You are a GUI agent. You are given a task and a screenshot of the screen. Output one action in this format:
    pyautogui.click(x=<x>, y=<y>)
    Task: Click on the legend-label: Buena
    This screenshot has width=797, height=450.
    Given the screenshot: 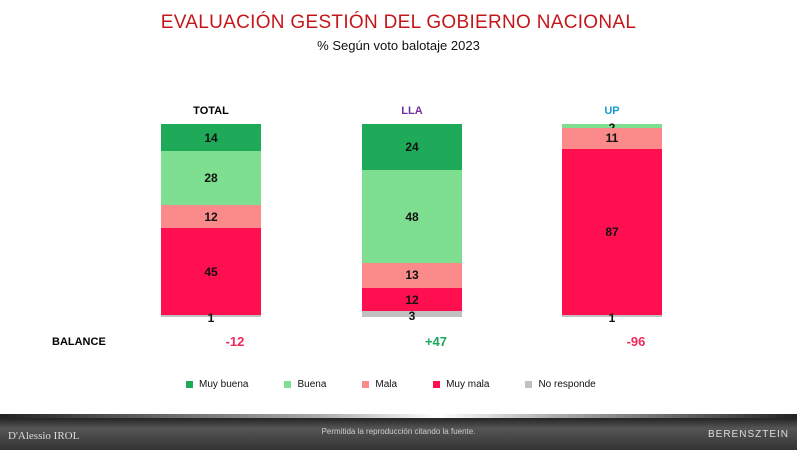 What is the action you would take?
    pyautogui.click(x=312, y=384)
    